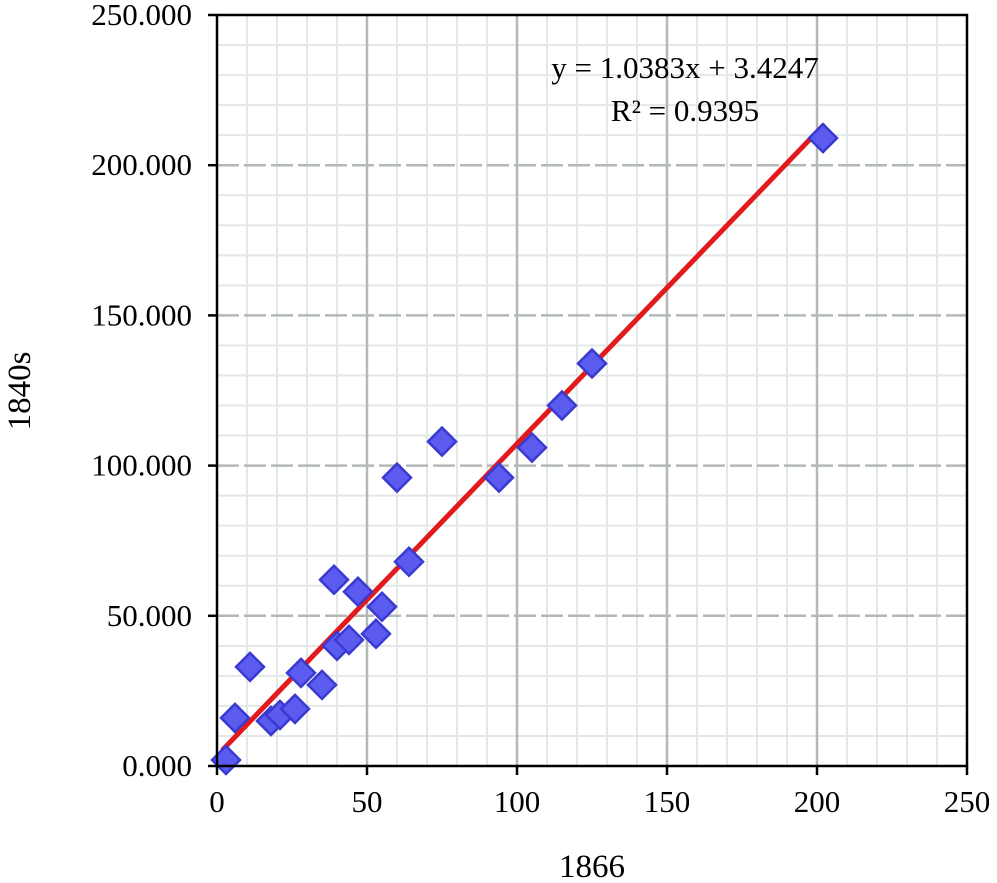 The height and width of the screenshot is (883, 997). I want to click on x-tick-labels: 0 50 100 150 200 250, so click(599, 801).